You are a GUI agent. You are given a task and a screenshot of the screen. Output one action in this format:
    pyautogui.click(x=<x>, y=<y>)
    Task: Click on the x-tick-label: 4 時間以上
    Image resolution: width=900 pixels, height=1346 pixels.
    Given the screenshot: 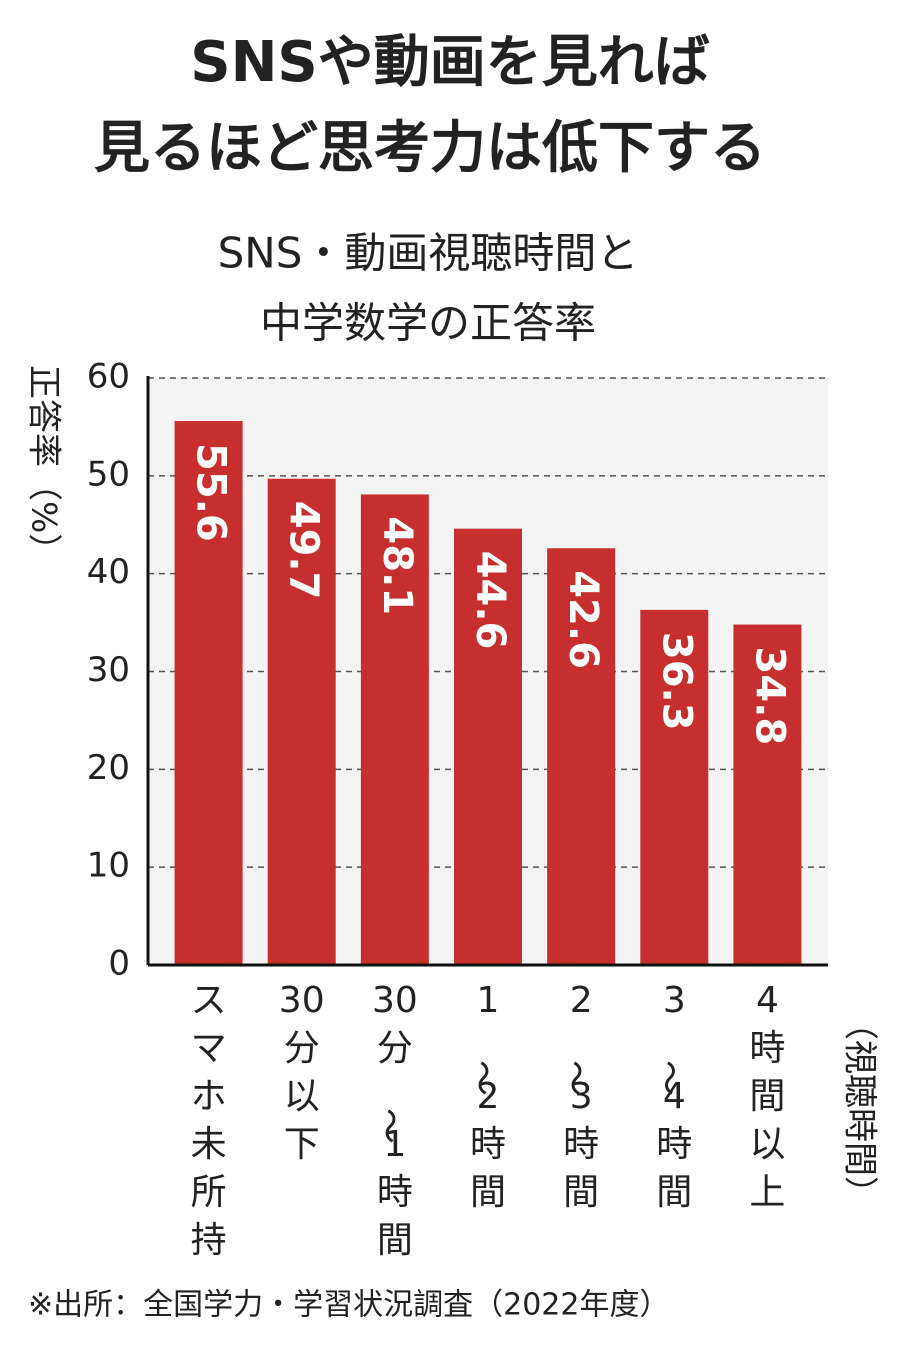 What is the action you would take?
    pyautogui.click(x=767, y=1096)
    